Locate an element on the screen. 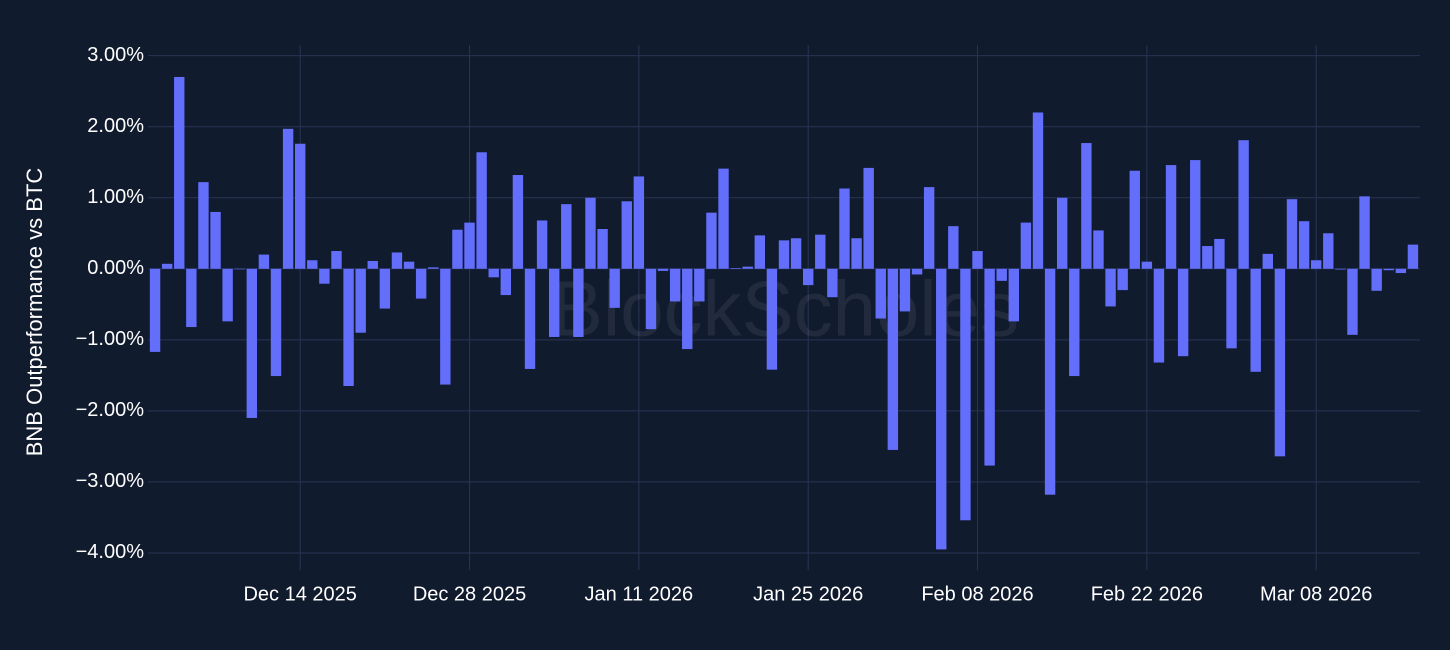  y-tick-label: −3.00% is located at coordinates (110, 481).